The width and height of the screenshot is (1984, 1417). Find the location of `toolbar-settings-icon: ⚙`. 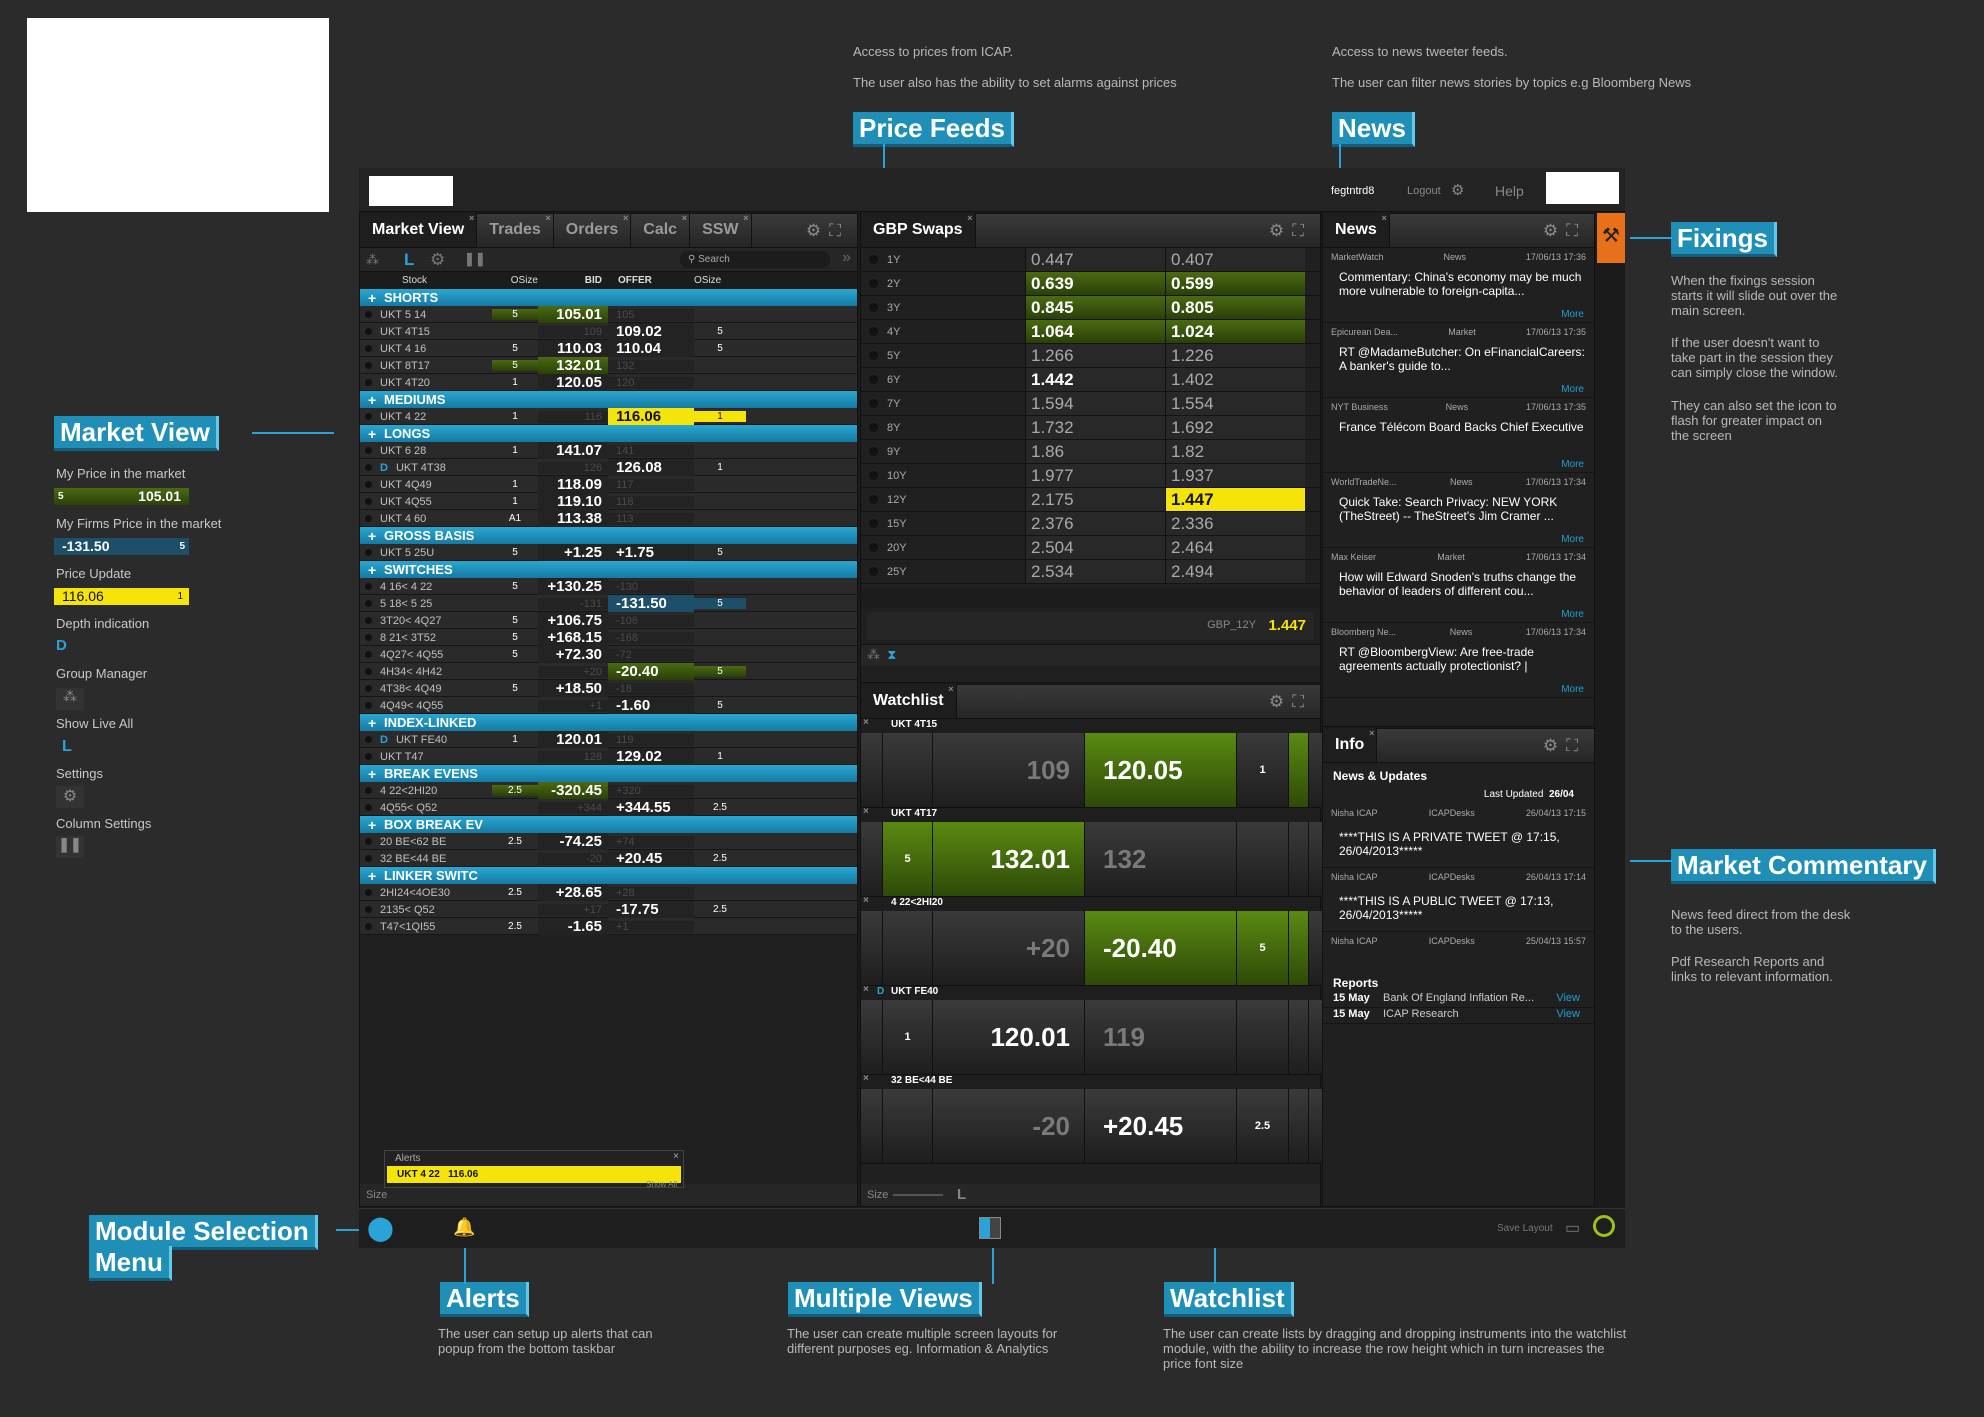

toolbar-settings-icon: ⚙ is located at coordinates (438, 259).